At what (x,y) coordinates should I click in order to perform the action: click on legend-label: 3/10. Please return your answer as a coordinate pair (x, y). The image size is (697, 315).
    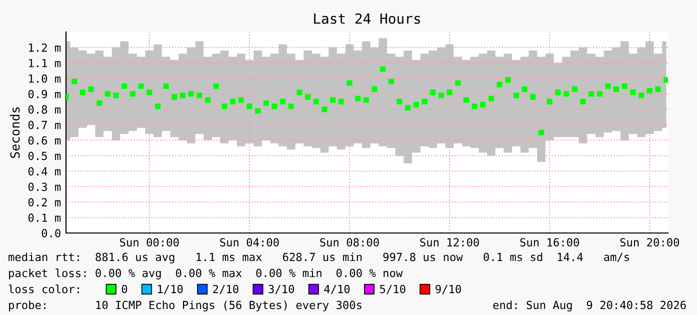
    Looking at the image, I should click on (281, 289).